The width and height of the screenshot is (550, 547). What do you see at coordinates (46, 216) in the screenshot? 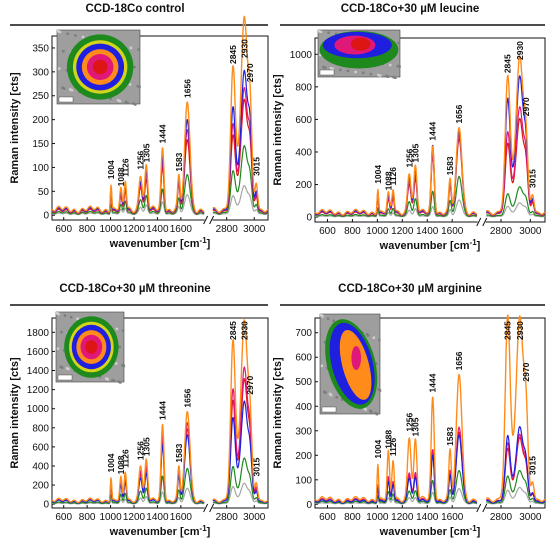
I see `y-tick-label: 0` at bounding box center [46, 216].